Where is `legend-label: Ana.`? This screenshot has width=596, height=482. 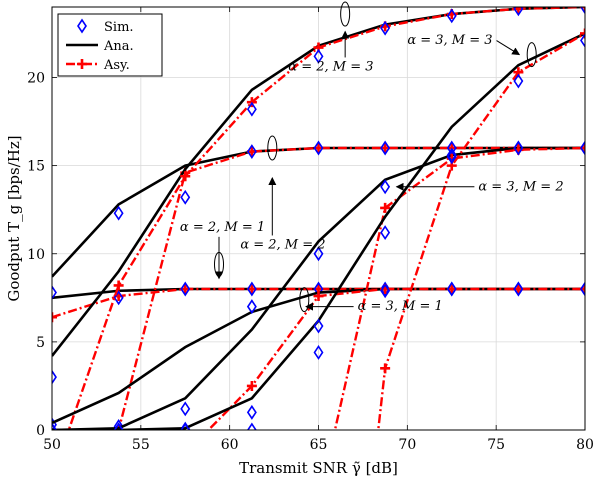
legend-label: Ana. is located at coordinates (118, 46).